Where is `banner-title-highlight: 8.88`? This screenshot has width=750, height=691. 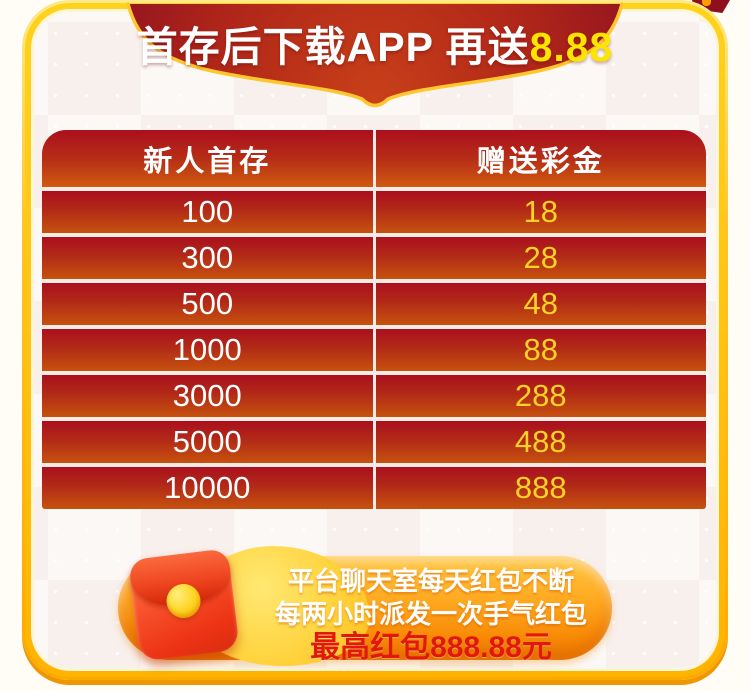 banner-title-highlight: 8.88 is located at coordinates (571, 47).